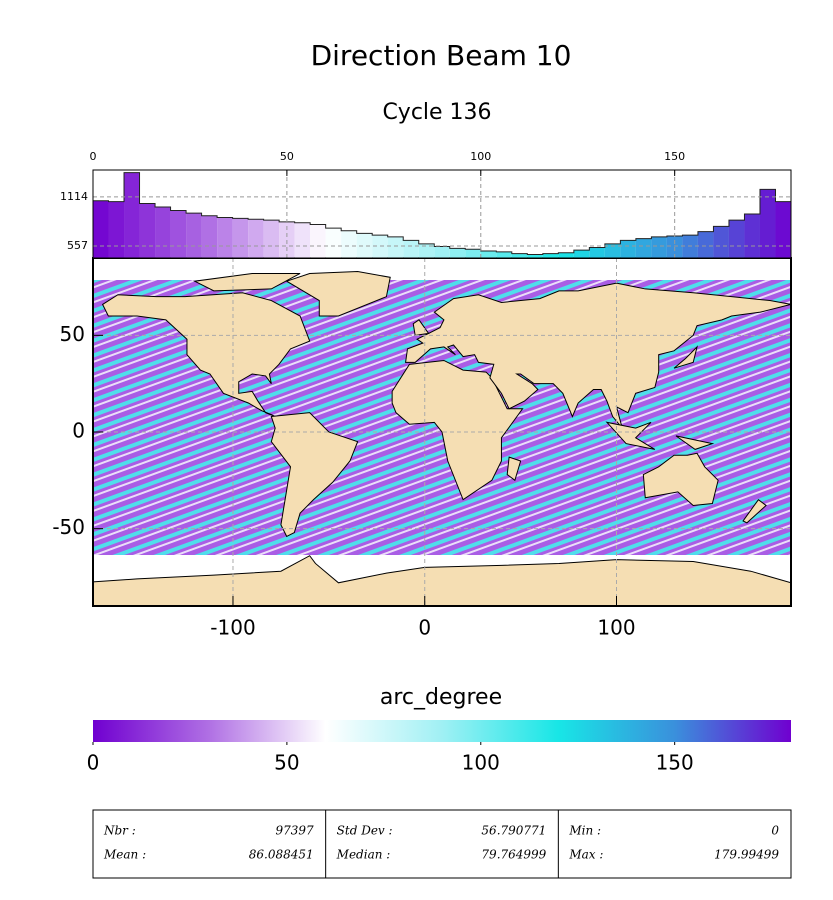 The width and height of the screenshot is (833, 900). What do you see at coordinates (441, 55) in the screenshot?
I see `title: Direction Beam 10` at bounding box center [441, 55].